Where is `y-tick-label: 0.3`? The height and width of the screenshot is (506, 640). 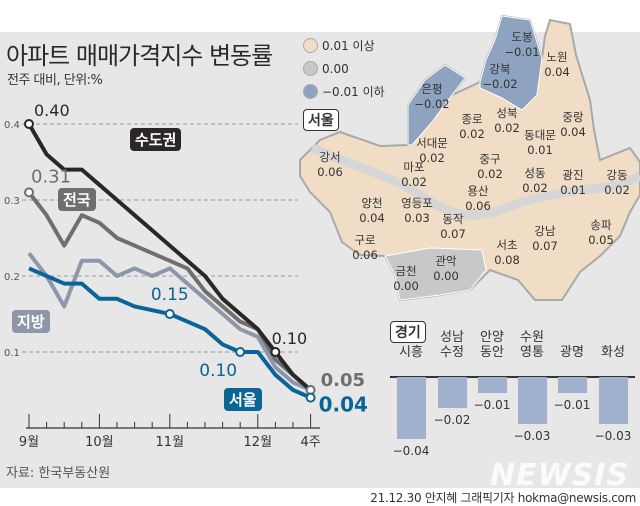
y-tick-label: 0.3 is located at coordinates (12, 201).